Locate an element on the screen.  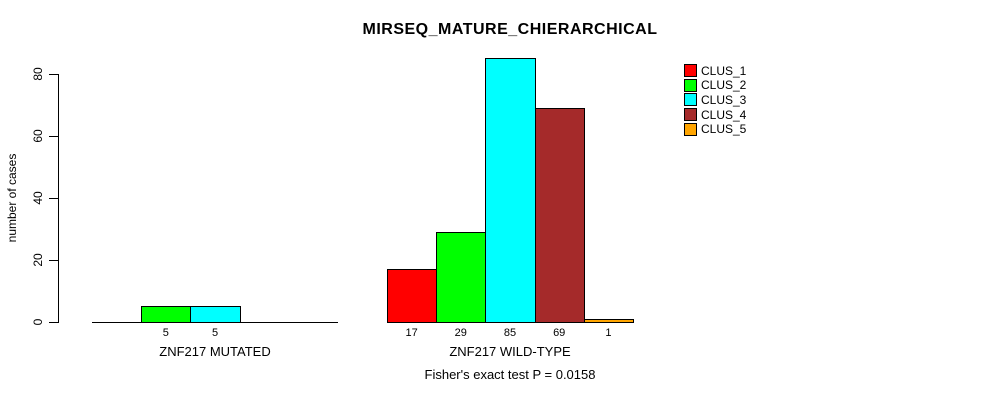
y-axis-line is located at coordinates (58, 198).